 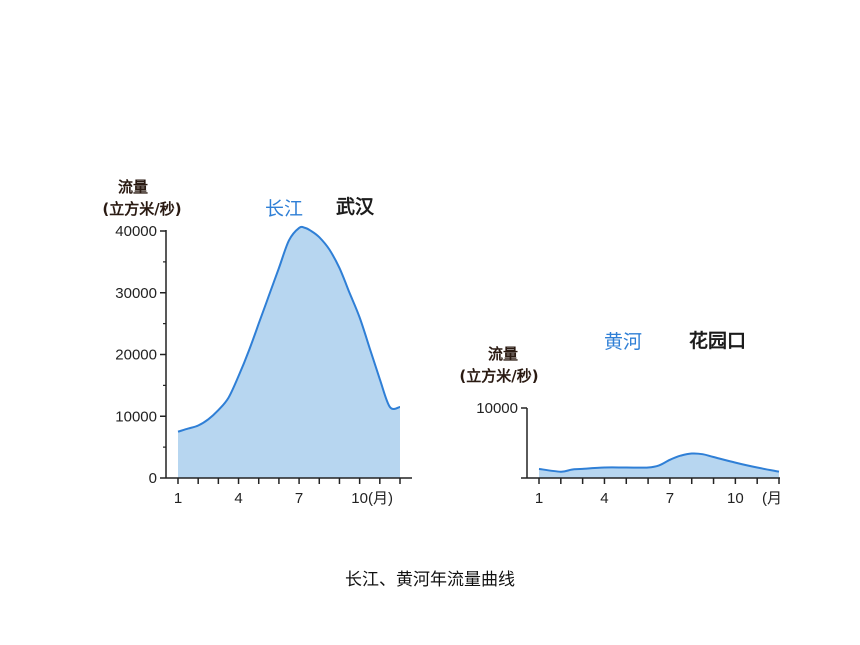 I want to click on c1-y-ticks: 0 10000 20000 30000 40000, so click(x=140, y=355).